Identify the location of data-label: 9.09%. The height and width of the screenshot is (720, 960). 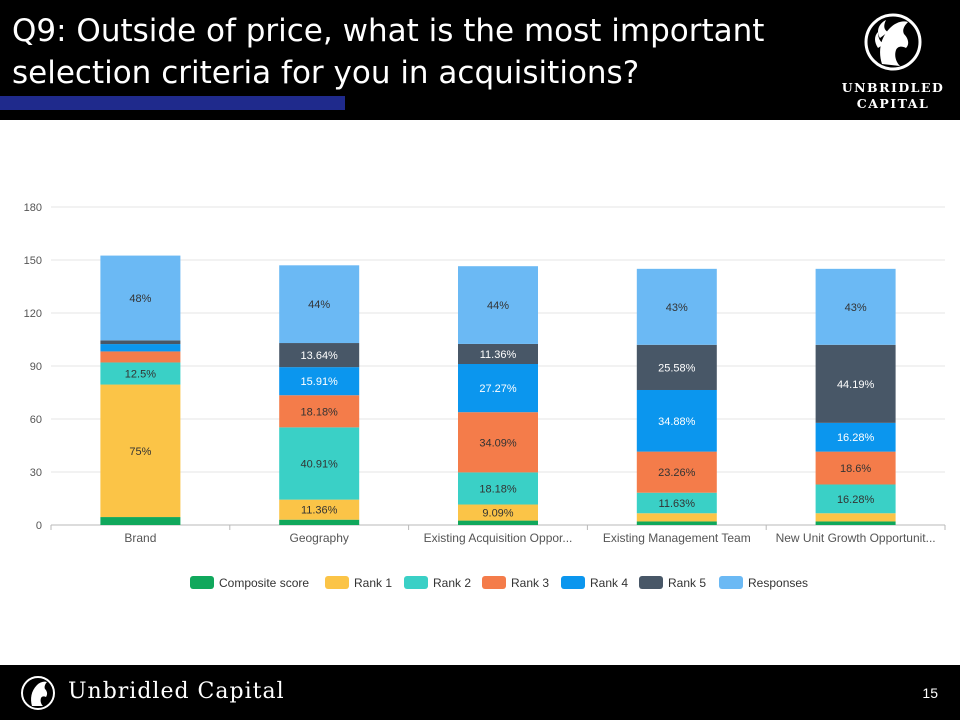
(497, 514).